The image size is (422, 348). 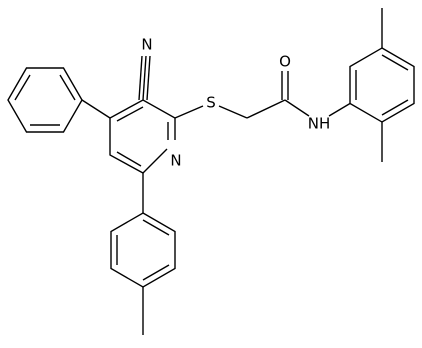 I want to click on phenyl-ring, so click(x=45, y=100).